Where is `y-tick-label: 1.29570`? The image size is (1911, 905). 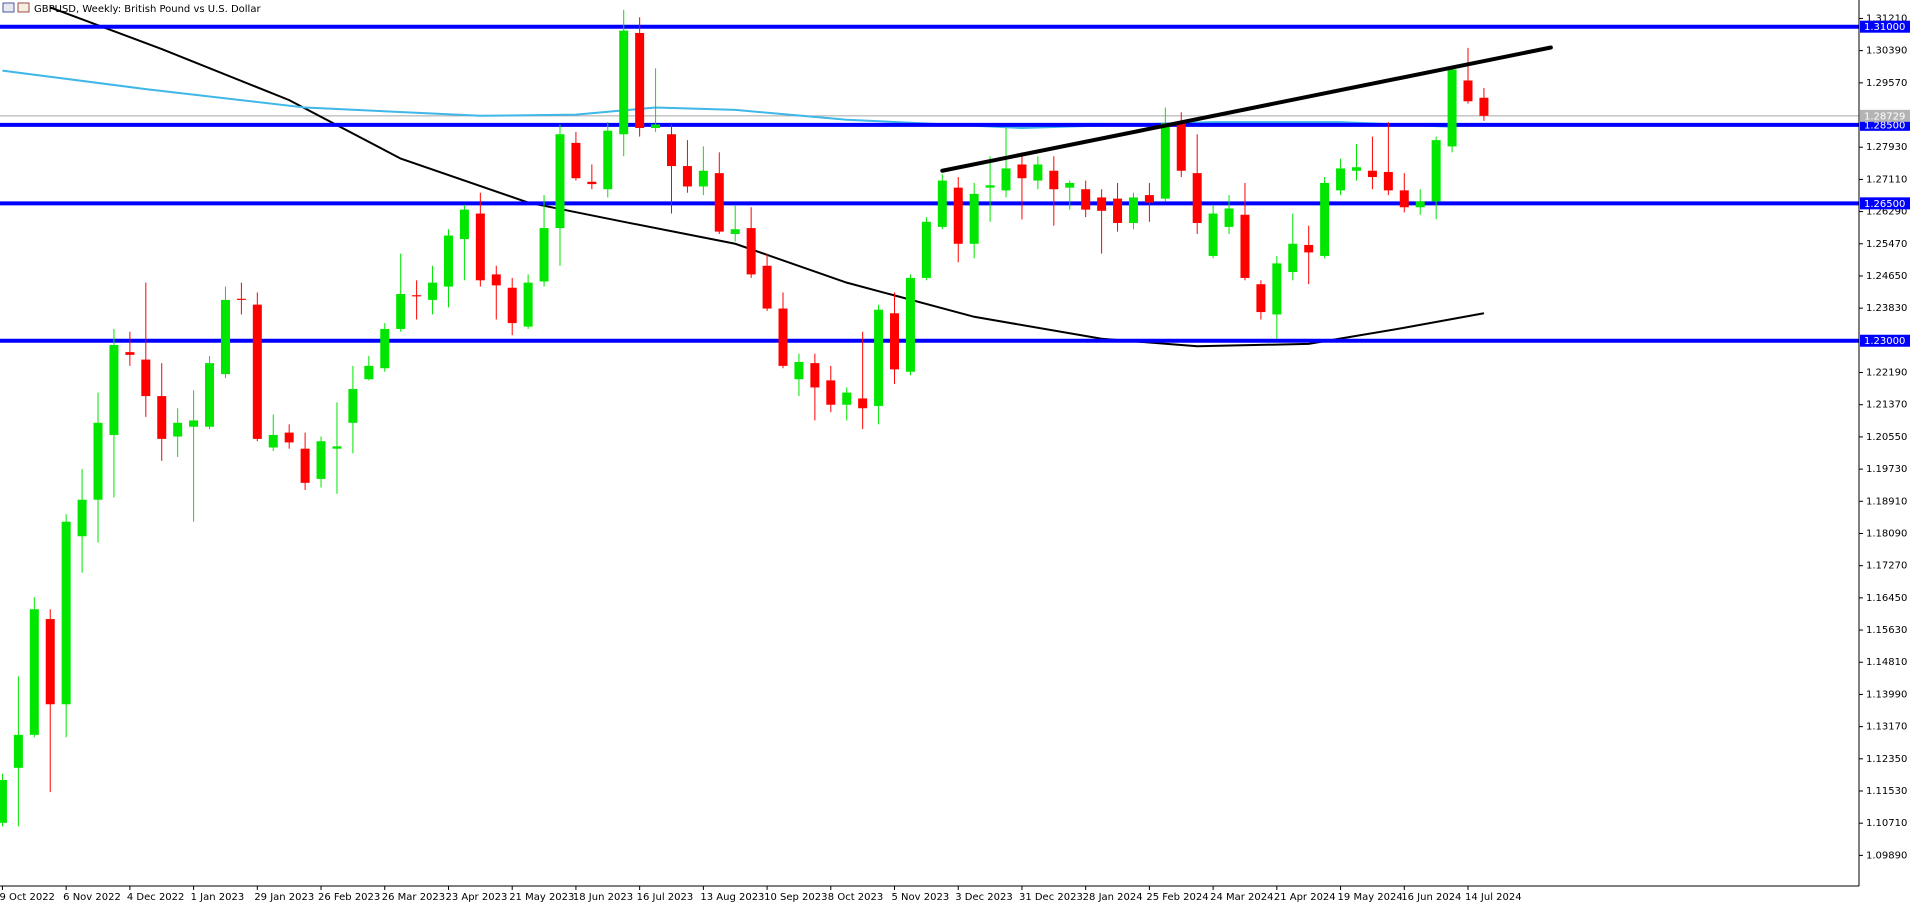
y-tick-label: 1.29570 is located at coordinates (1886, 83).